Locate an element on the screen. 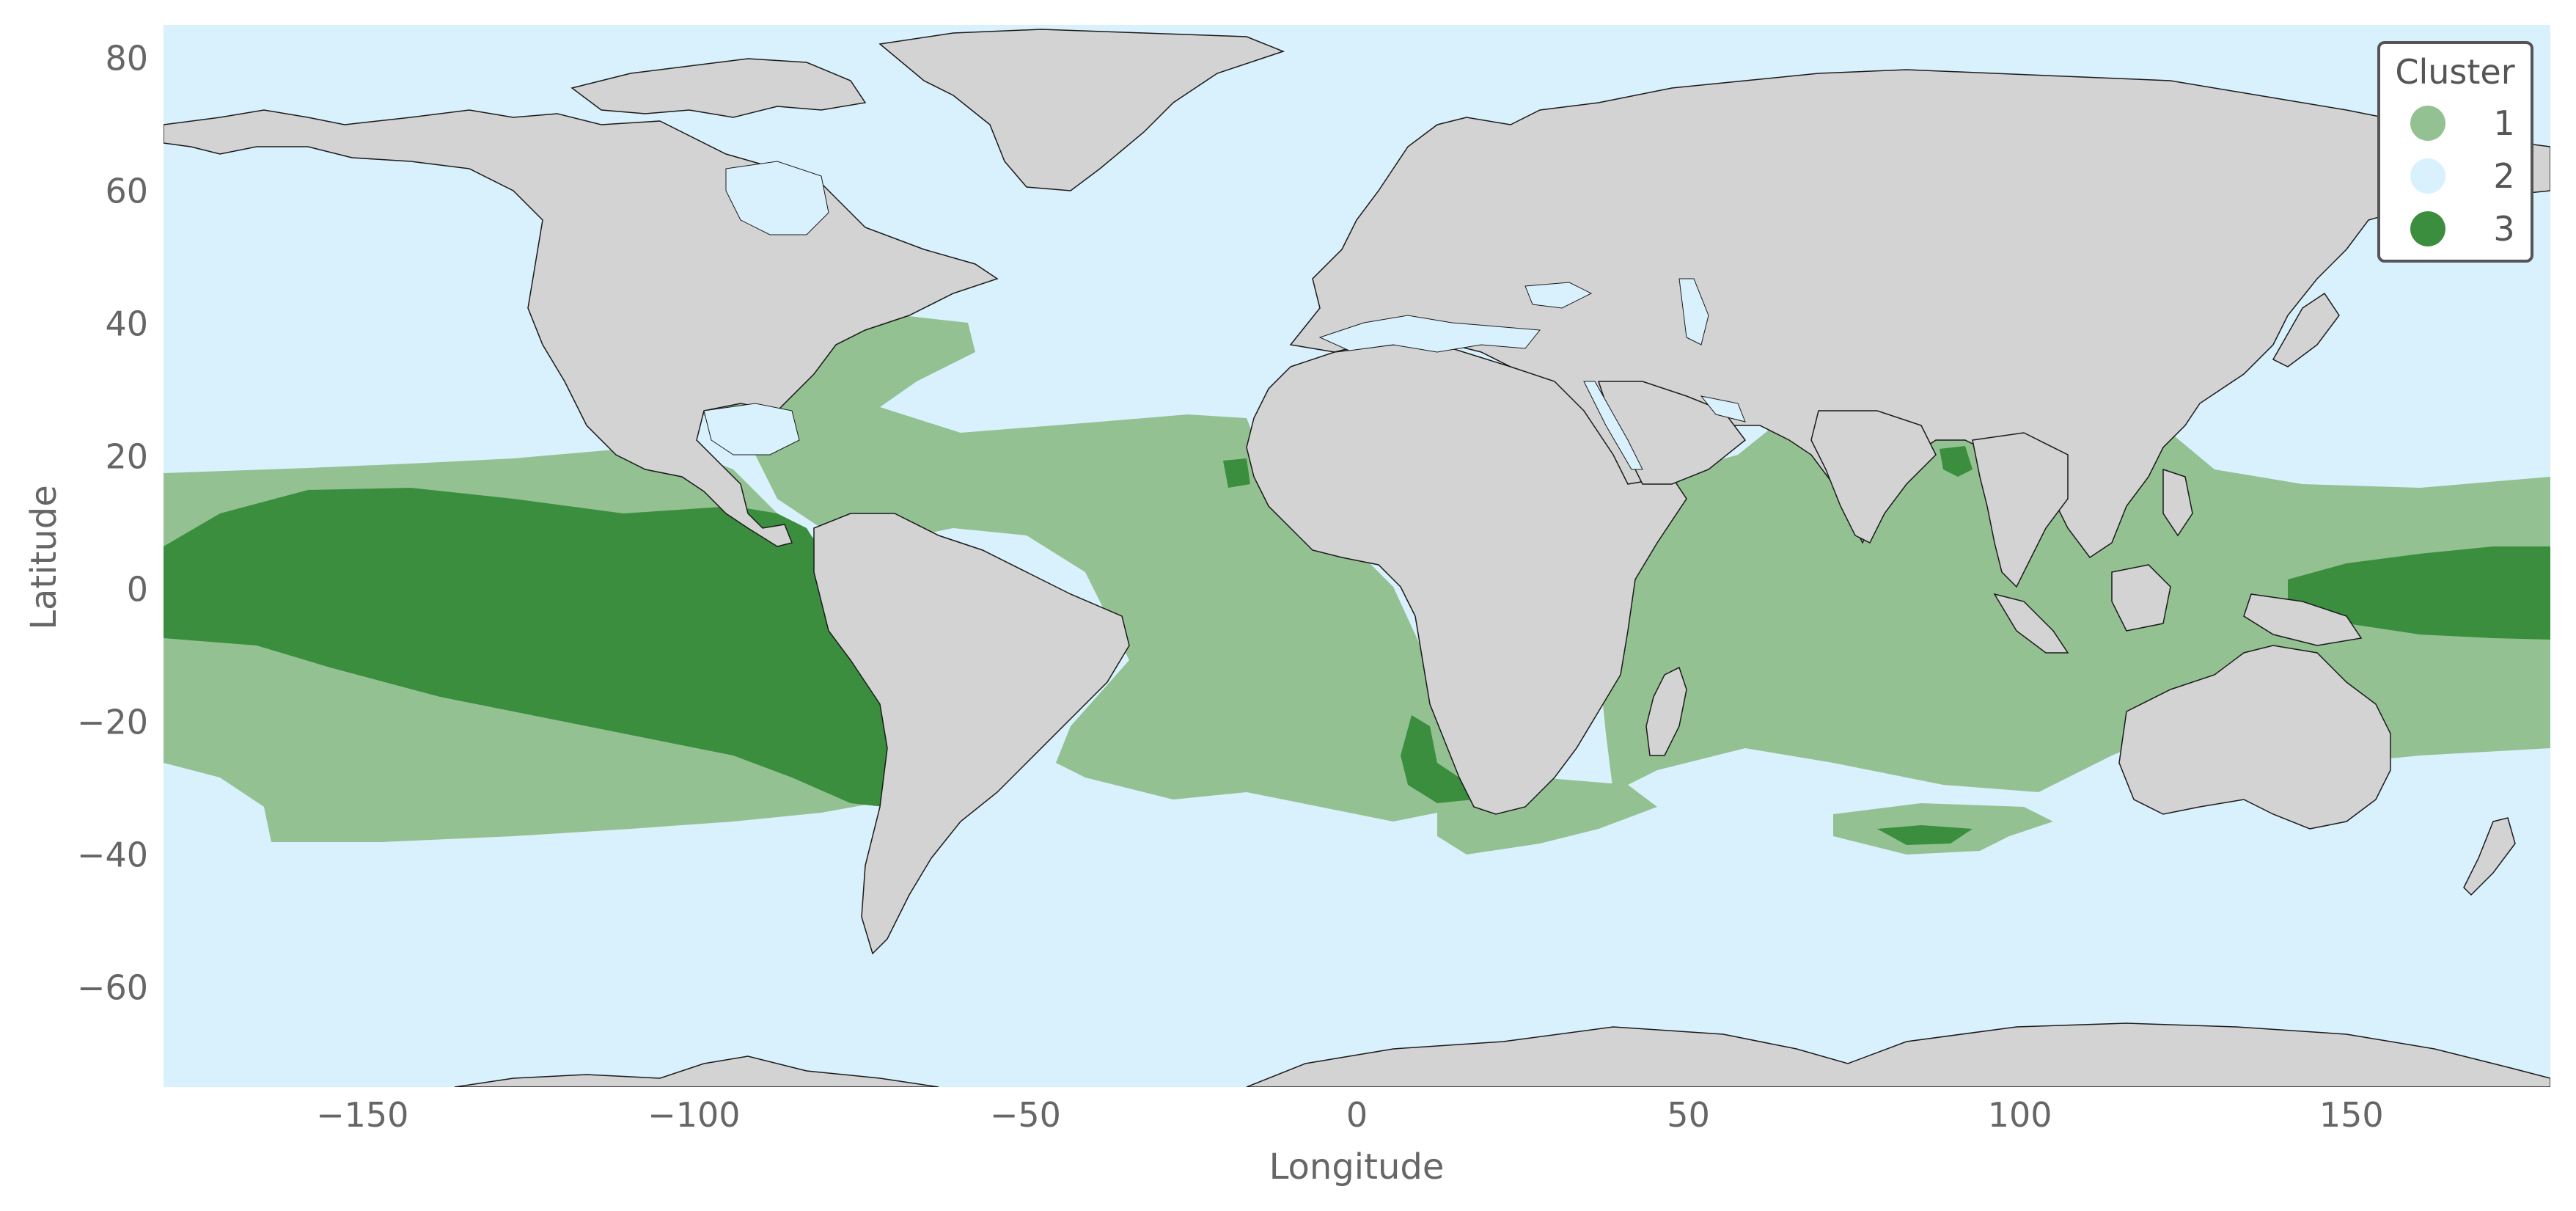  y-tick-label: −20 is located at coordinates (113, 722).